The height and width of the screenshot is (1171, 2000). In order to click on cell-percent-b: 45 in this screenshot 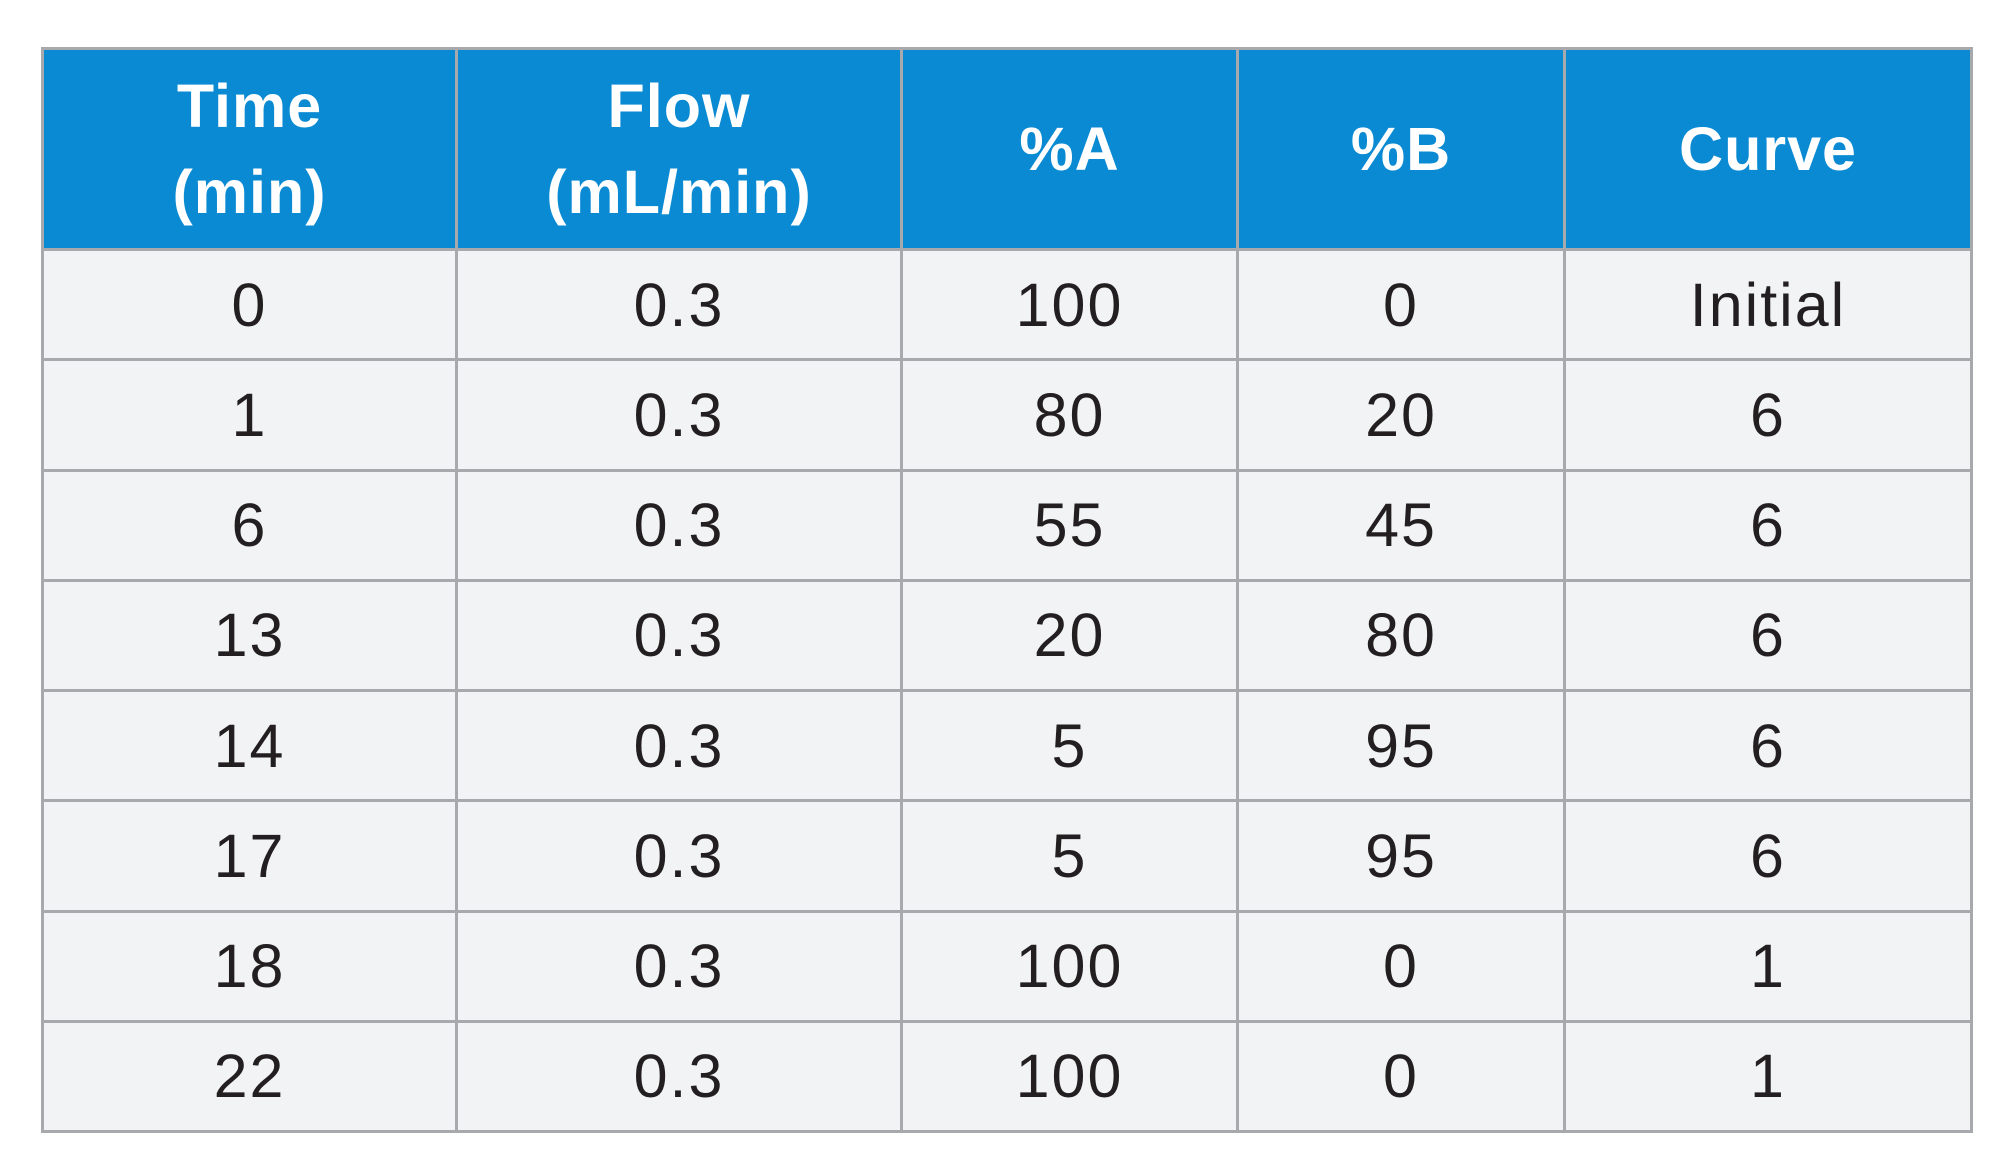, I will do `click(1401, 525)`.